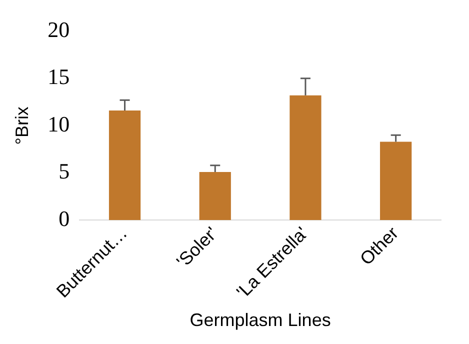  I want to click on y-tick-label: 15, so click(59, 77).